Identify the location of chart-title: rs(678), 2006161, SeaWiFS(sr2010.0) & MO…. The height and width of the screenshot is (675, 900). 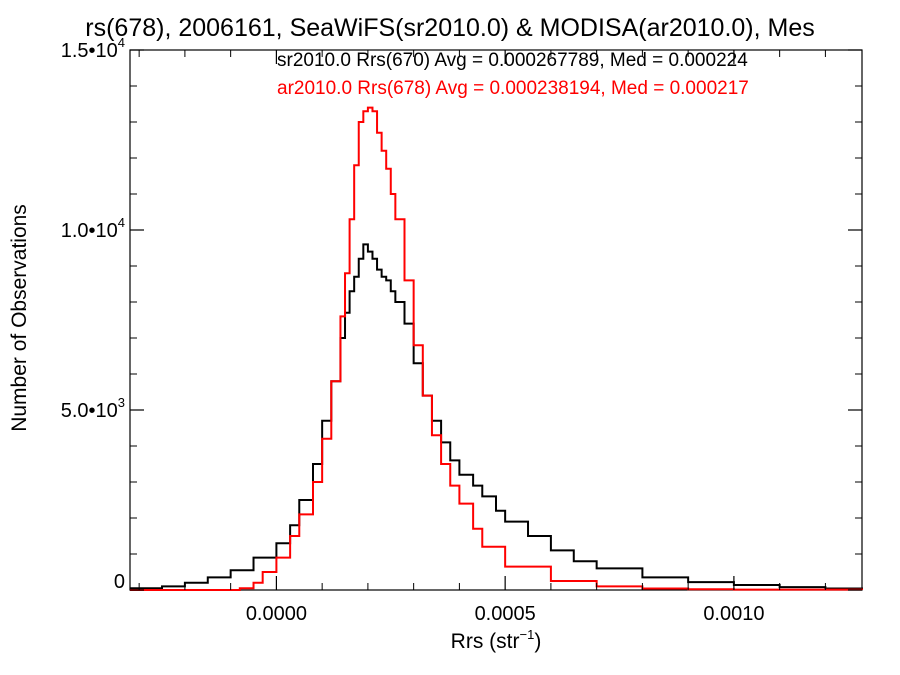
(449, 28).